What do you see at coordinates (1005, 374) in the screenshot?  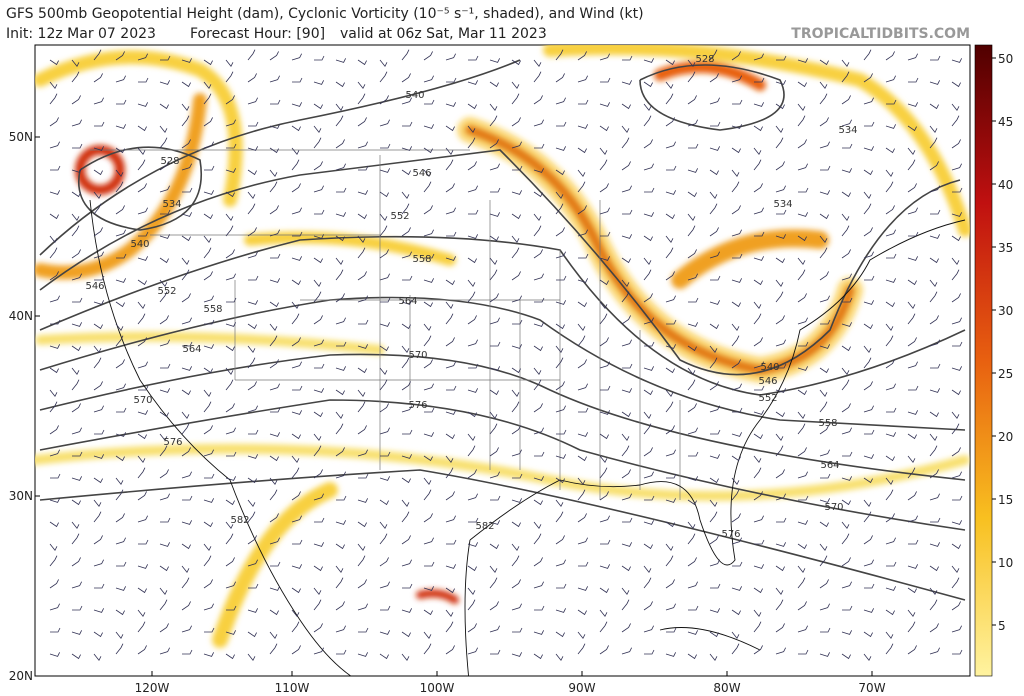 I see `colorbar-label: 25` at bounding box center [1005, 374].